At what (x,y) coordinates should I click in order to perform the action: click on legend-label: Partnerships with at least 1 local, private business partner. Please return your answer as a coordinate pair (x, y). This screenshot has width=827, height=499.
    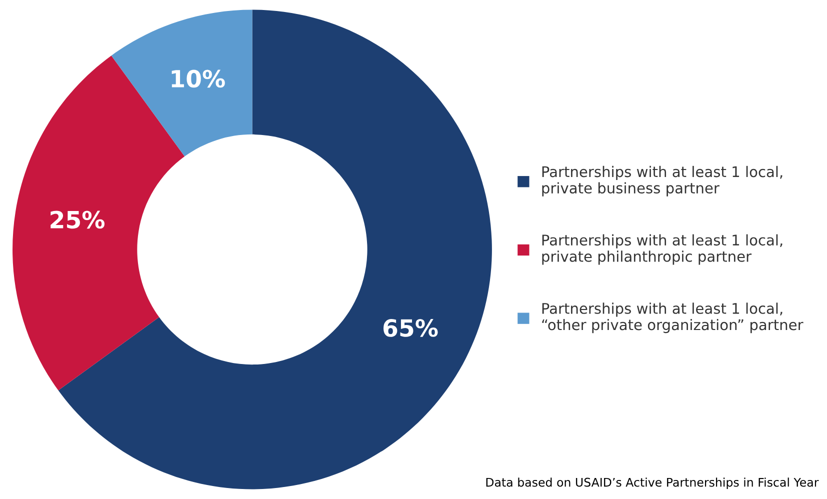
    Looking at the image, I should click on (662, 181).